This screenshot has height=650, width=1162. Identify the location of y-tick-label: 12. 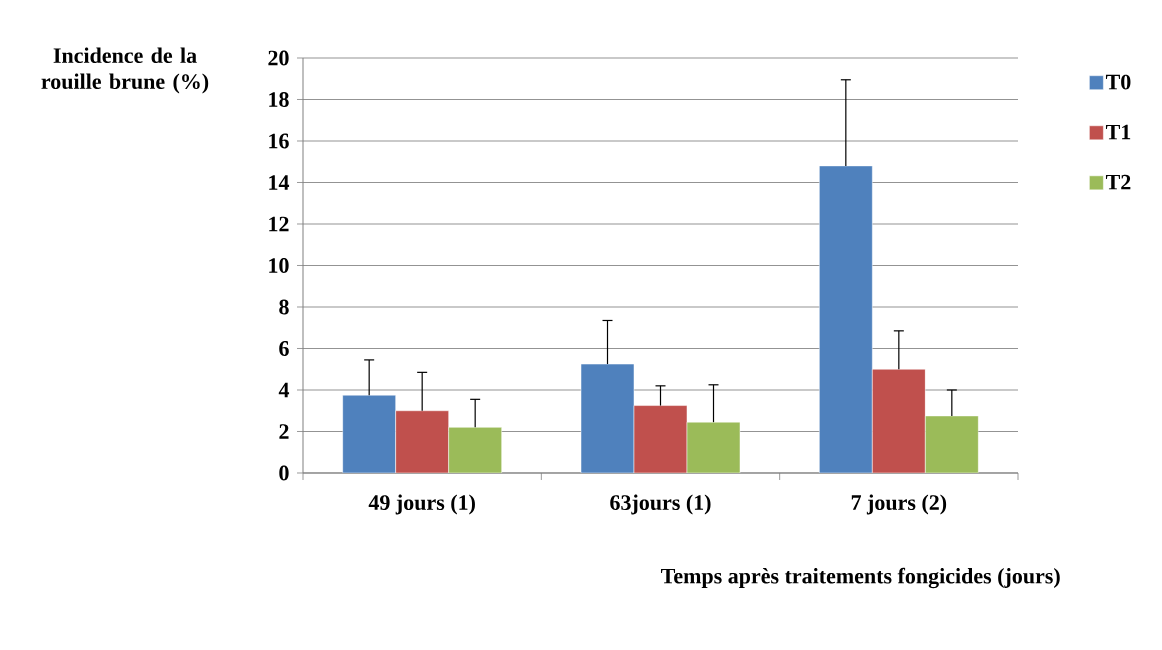
(279, 224).